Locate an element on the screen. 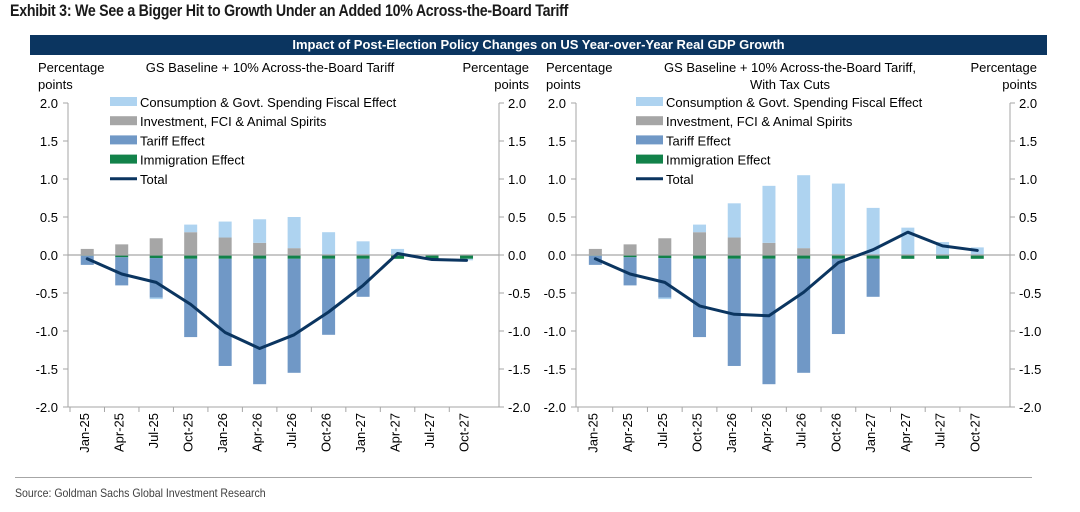 This screenshot has width=1080, height=512. y-tick-label-left: 0.0 is located at coordinates (49, 255).